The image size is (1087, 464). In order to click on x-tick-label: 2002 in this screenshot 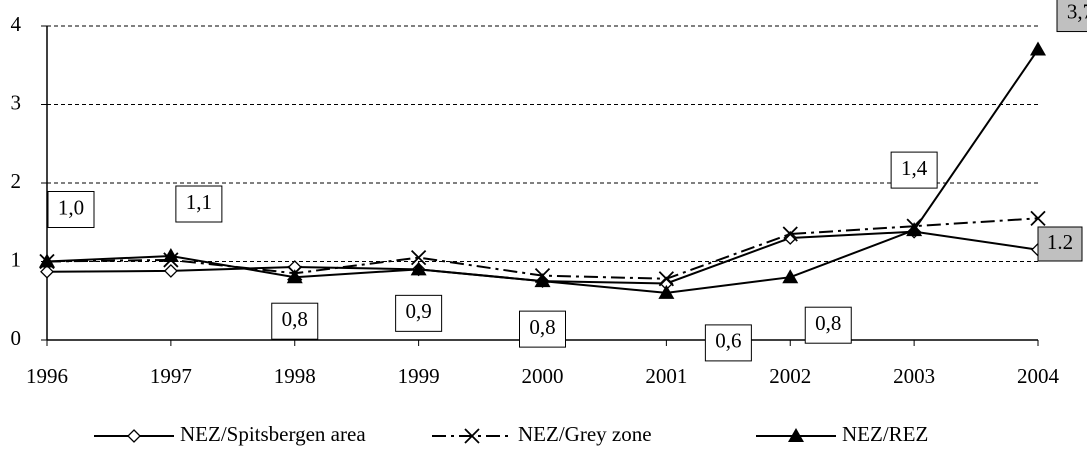, I will do `click(790, 376)`.